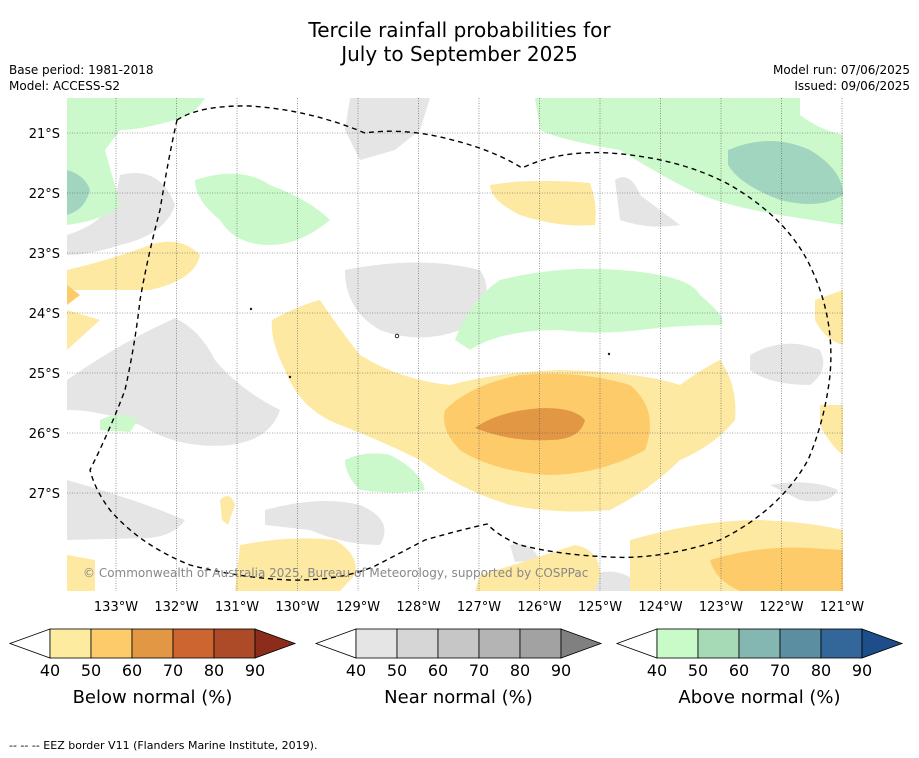 The height and width of the screenshot is (758, 919). What do you see at coordinates (539, 607) in the screenshot?
I see `lon-label: 126°W` at bounding box center [539, 607].